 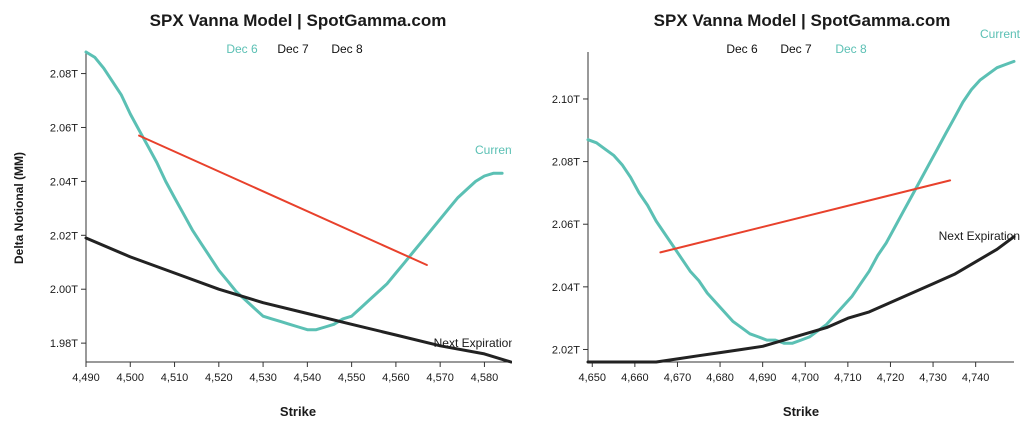 I want to click on x-tick-label: 4,670, so click(x=678, y=378).